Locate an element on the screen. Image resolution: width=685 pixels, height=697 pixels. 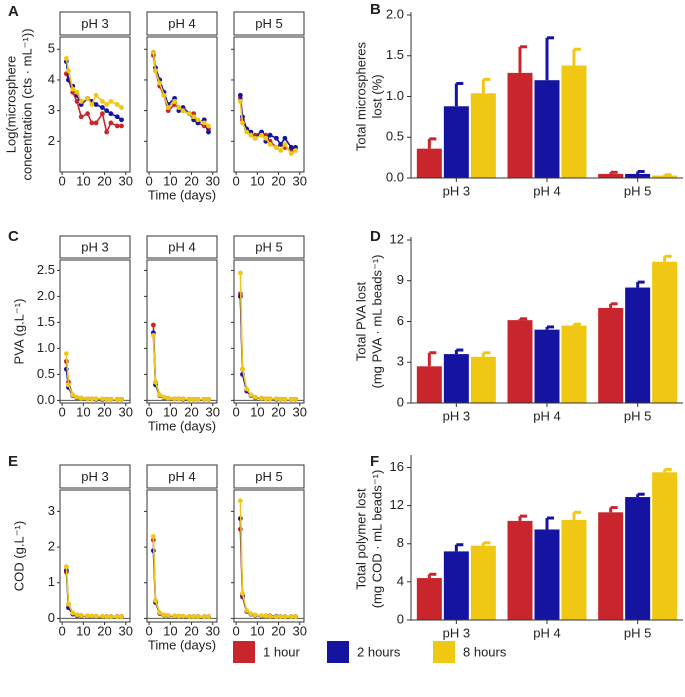
legend-label: 8 hours is located at coordinates (485, 651).